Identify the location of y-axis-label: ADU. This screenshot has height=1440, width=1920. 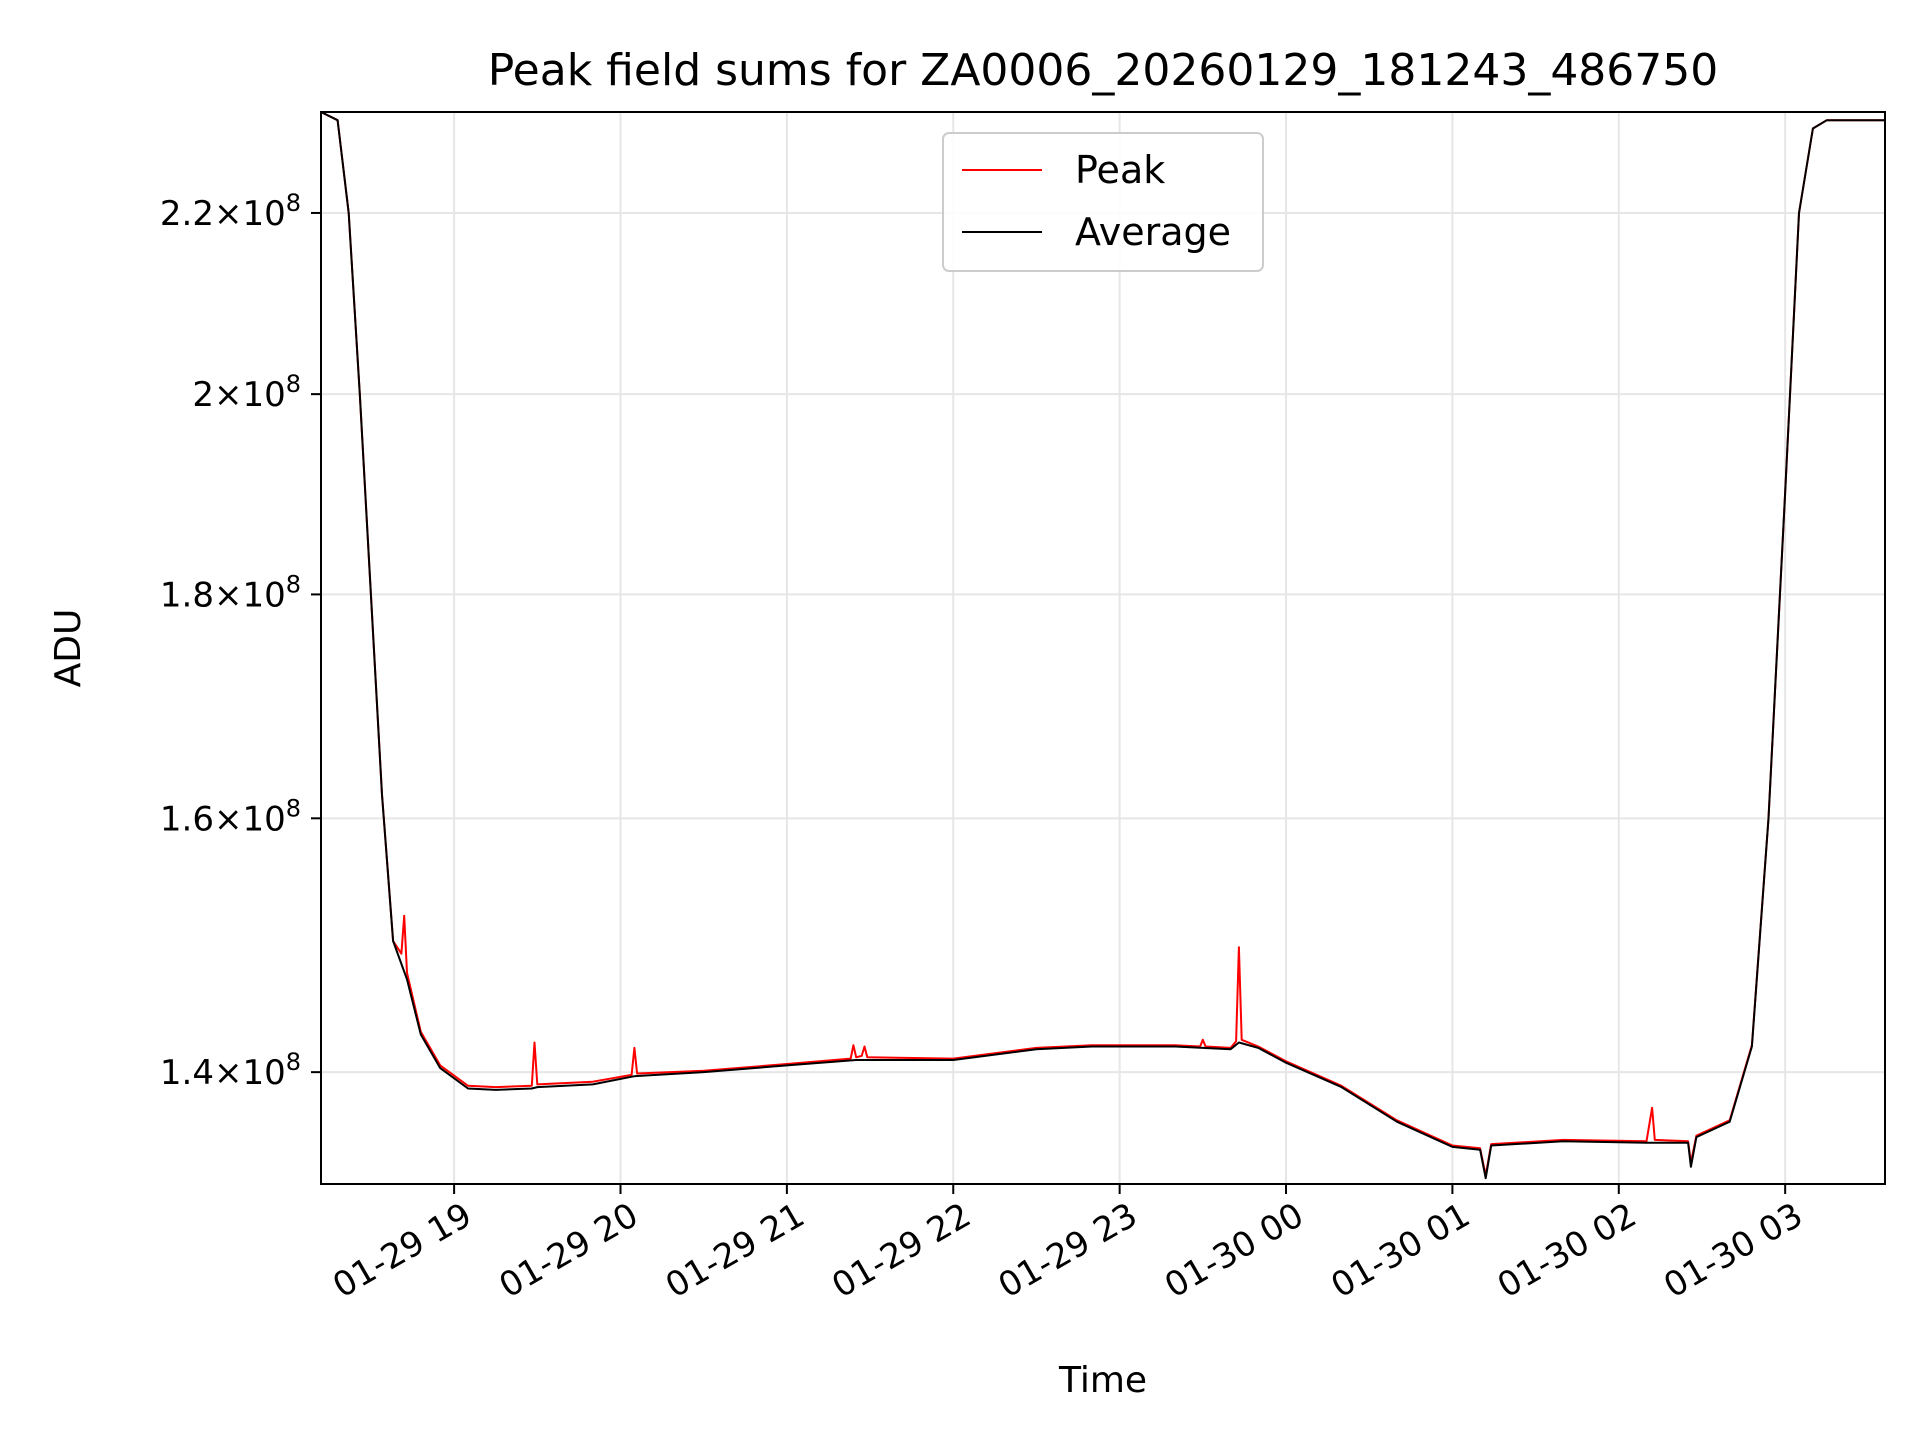
(68, 648).